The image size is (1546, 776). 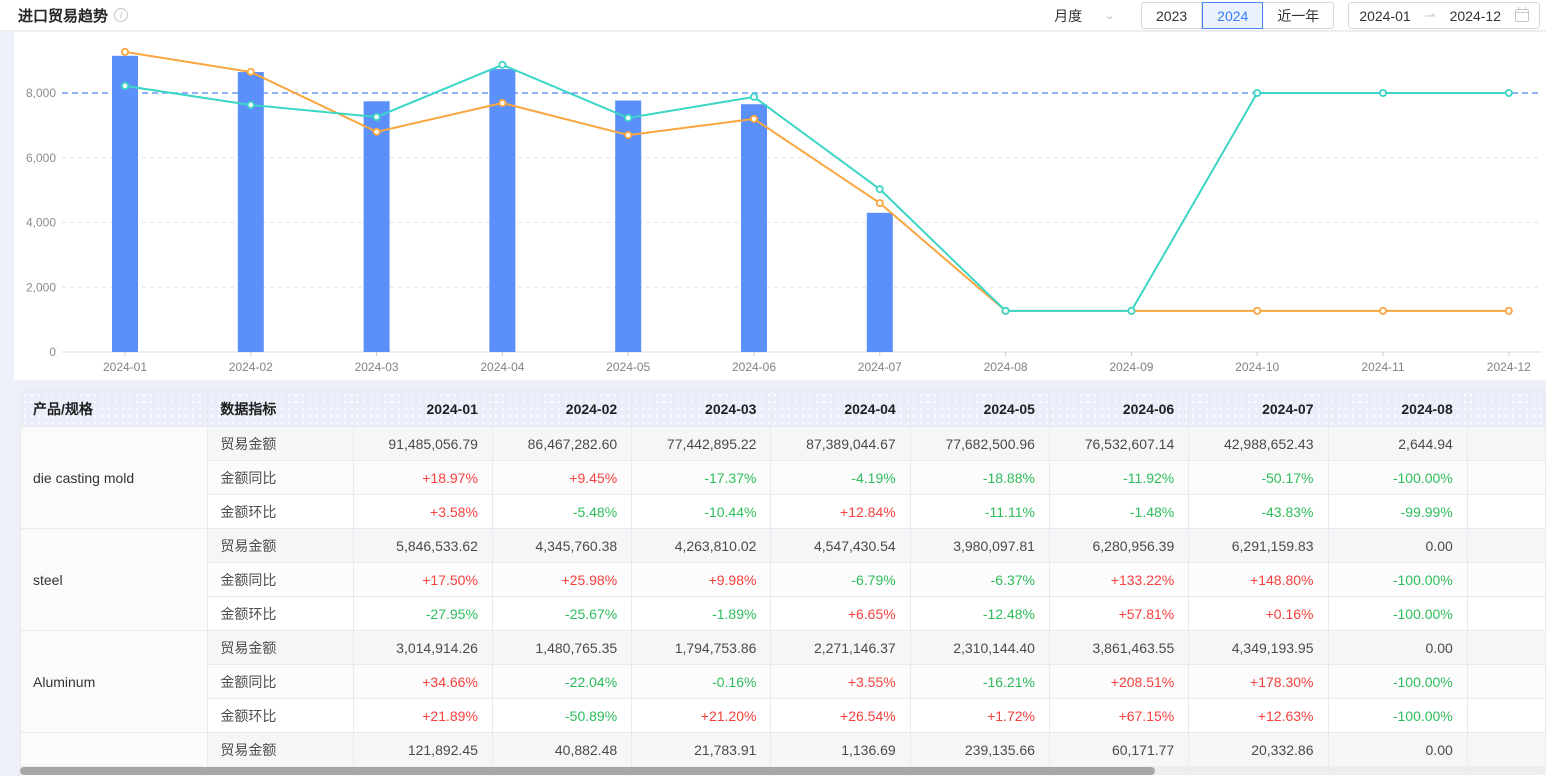 What do you see at coordinates (754, 367) in the screenshot?
I see `svg-text: 2024-06` at bounding box center [754, 367].